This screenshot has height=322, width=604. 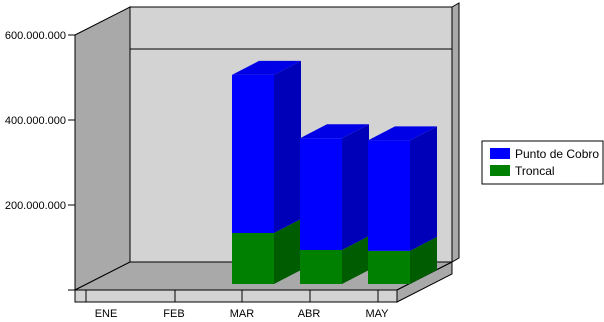 I want to click on legend-label-troncal: Troncal, so click(x=535, y=171).